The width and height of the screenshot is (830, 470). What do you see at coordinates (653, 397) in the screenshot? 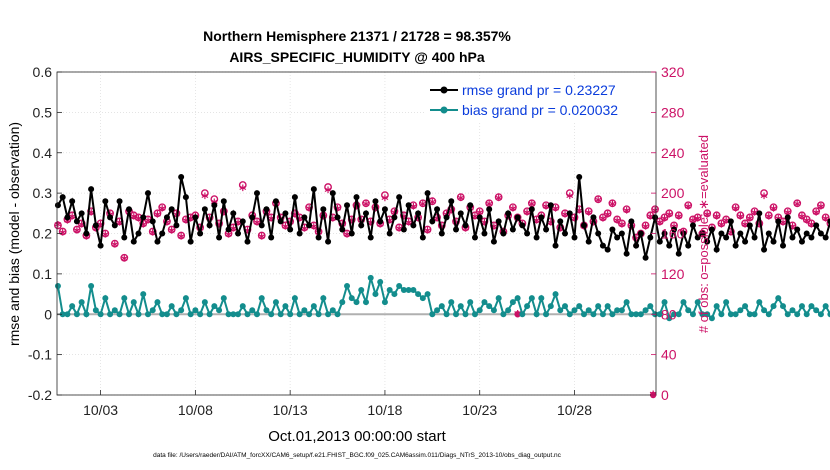
I see `obs-outlier-star: *` at bounding box center [653, 397].